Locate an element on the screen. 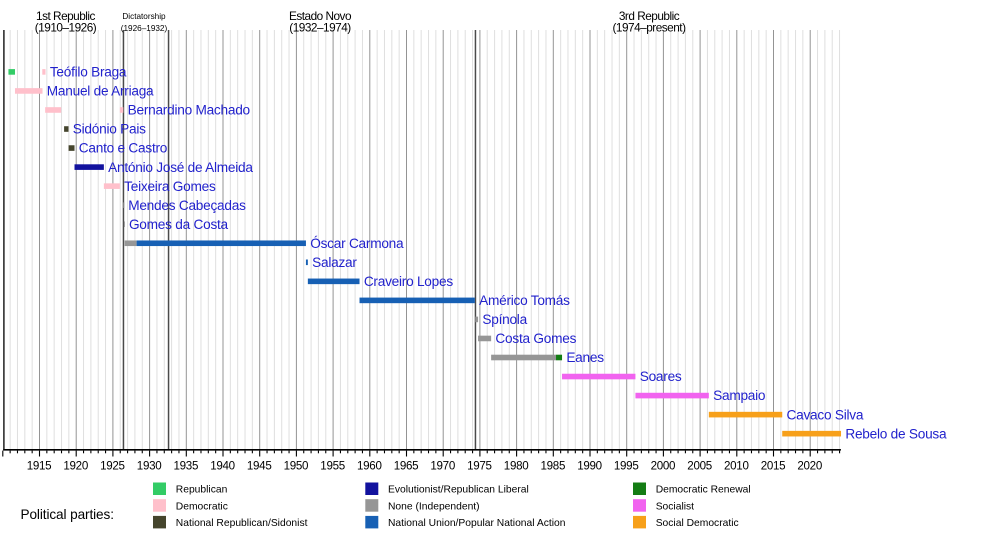 This screenshot has width=1000, height=535. svg-text: 1925 is located at coordinates (112, 466).